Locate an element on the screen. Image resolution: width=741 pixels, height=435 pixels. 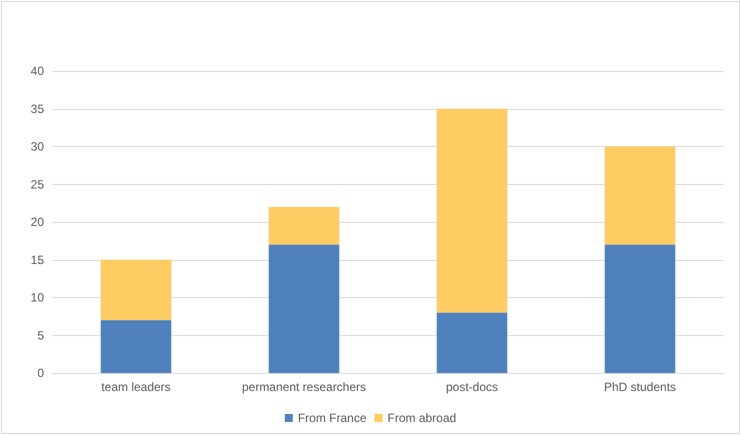
y-tick-label: 30 is located at coordinates (37, 147).